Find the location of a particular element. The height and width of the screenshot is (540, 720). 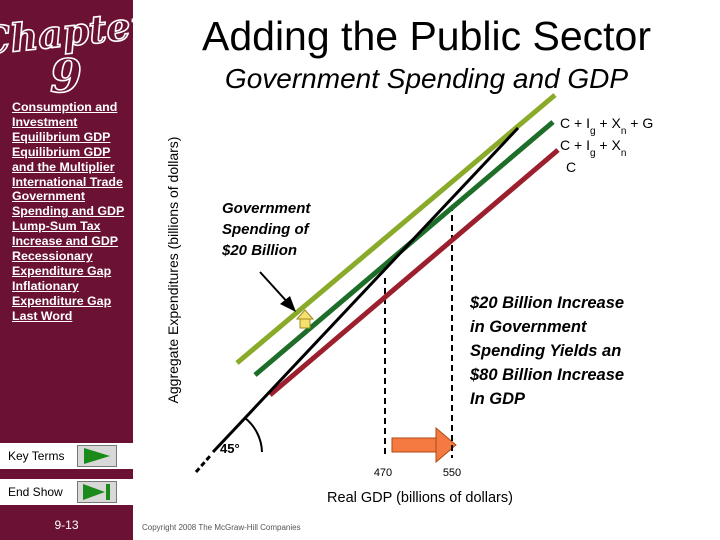

key-terms-button is located at coordinates (97, 456).